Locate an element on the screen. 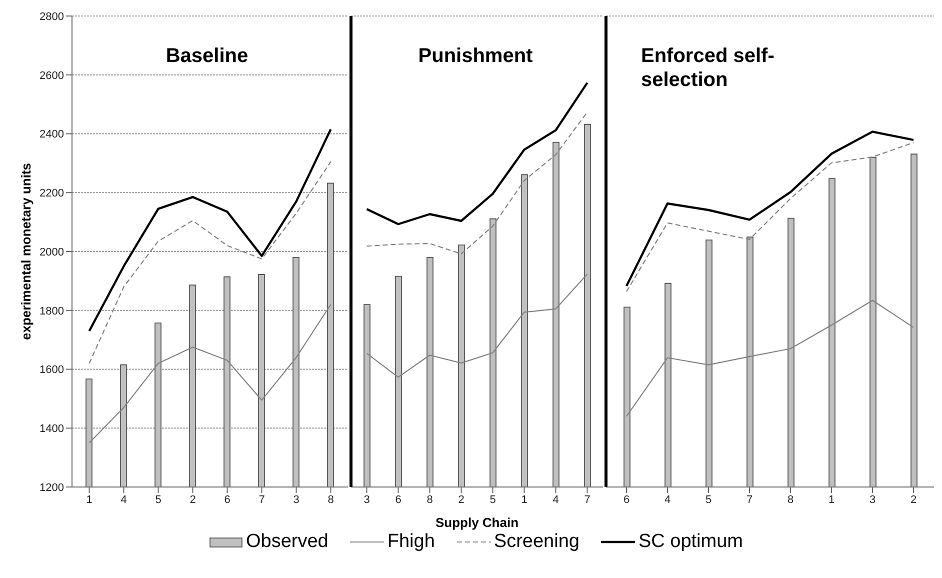  y-tick-label: 1400 is located at coordinates (52, 429).